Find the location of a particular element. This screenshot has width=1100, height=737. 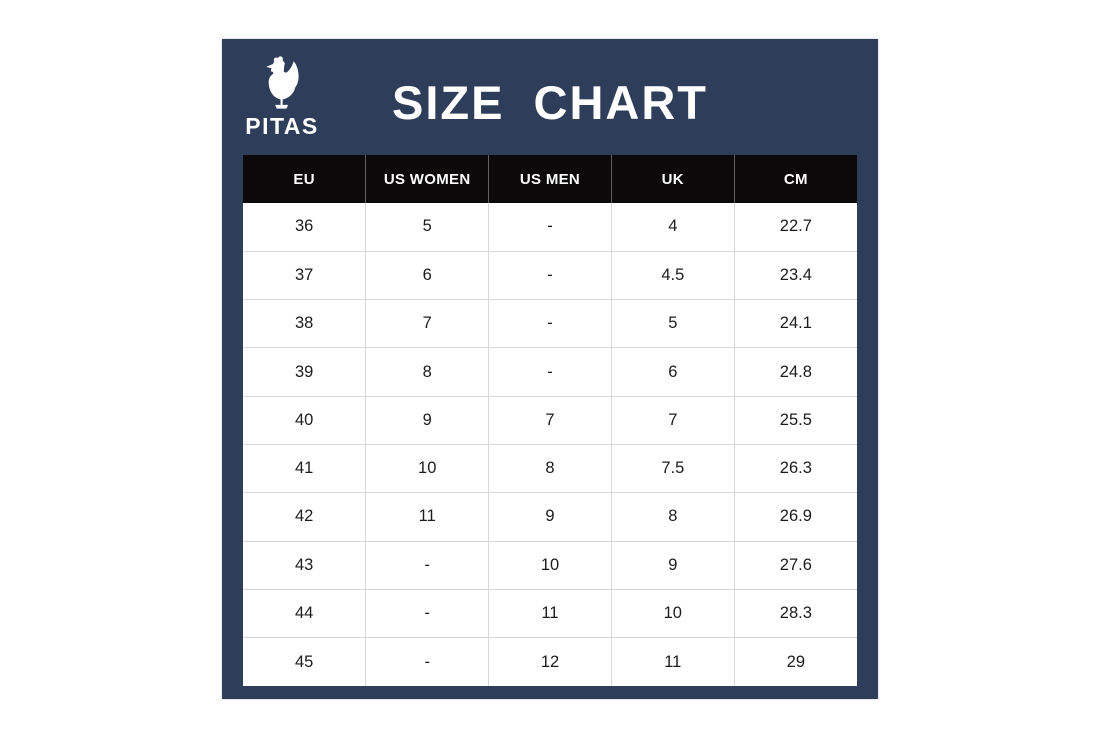

table-cell: 43 is located at coordinates (305, 565).